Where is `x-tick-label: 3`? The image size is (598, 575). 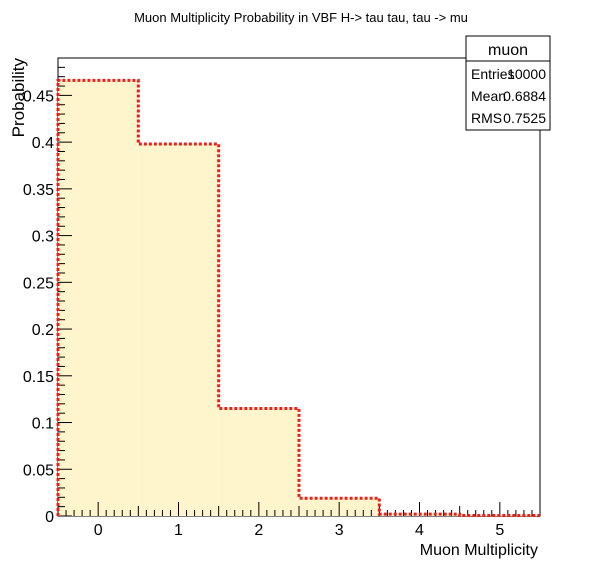
x-tick-label: 3 is located at coordinates (339, 530).